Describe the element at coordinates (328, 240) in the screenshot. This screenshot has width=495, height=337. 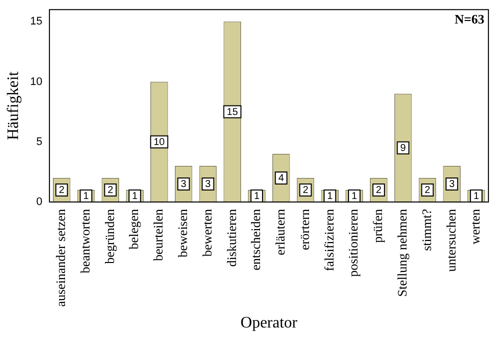
I see `x-tick-label: falsifizieren` at that location.